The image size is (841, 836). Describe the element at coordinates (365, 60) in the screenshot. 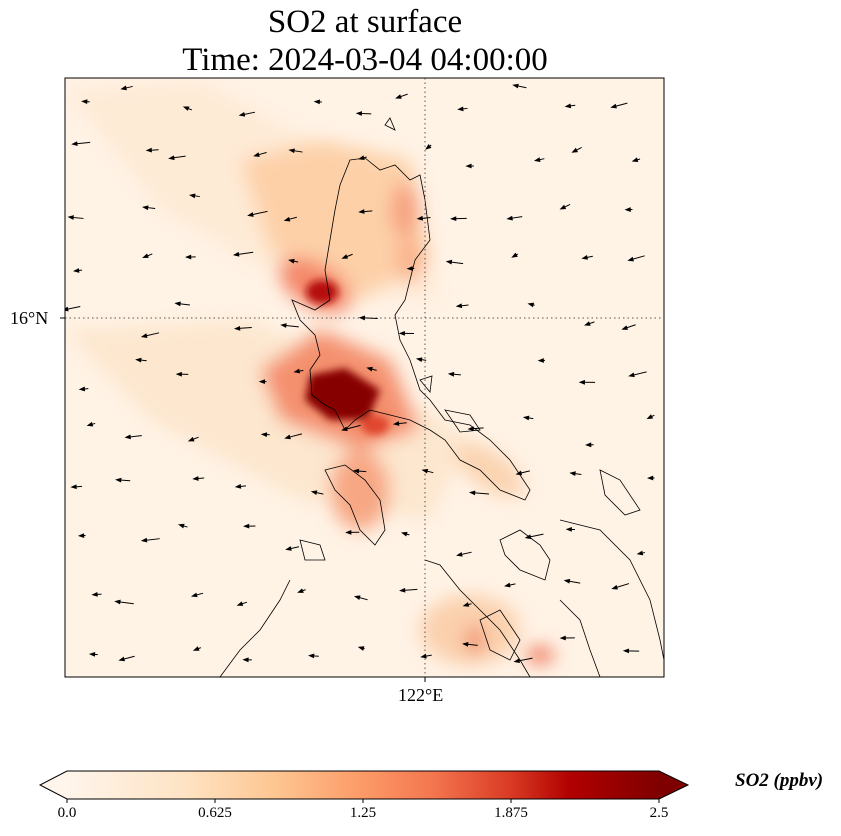

I see `title-line-2: Time: 2024-03-04 04:00:00` at that location.